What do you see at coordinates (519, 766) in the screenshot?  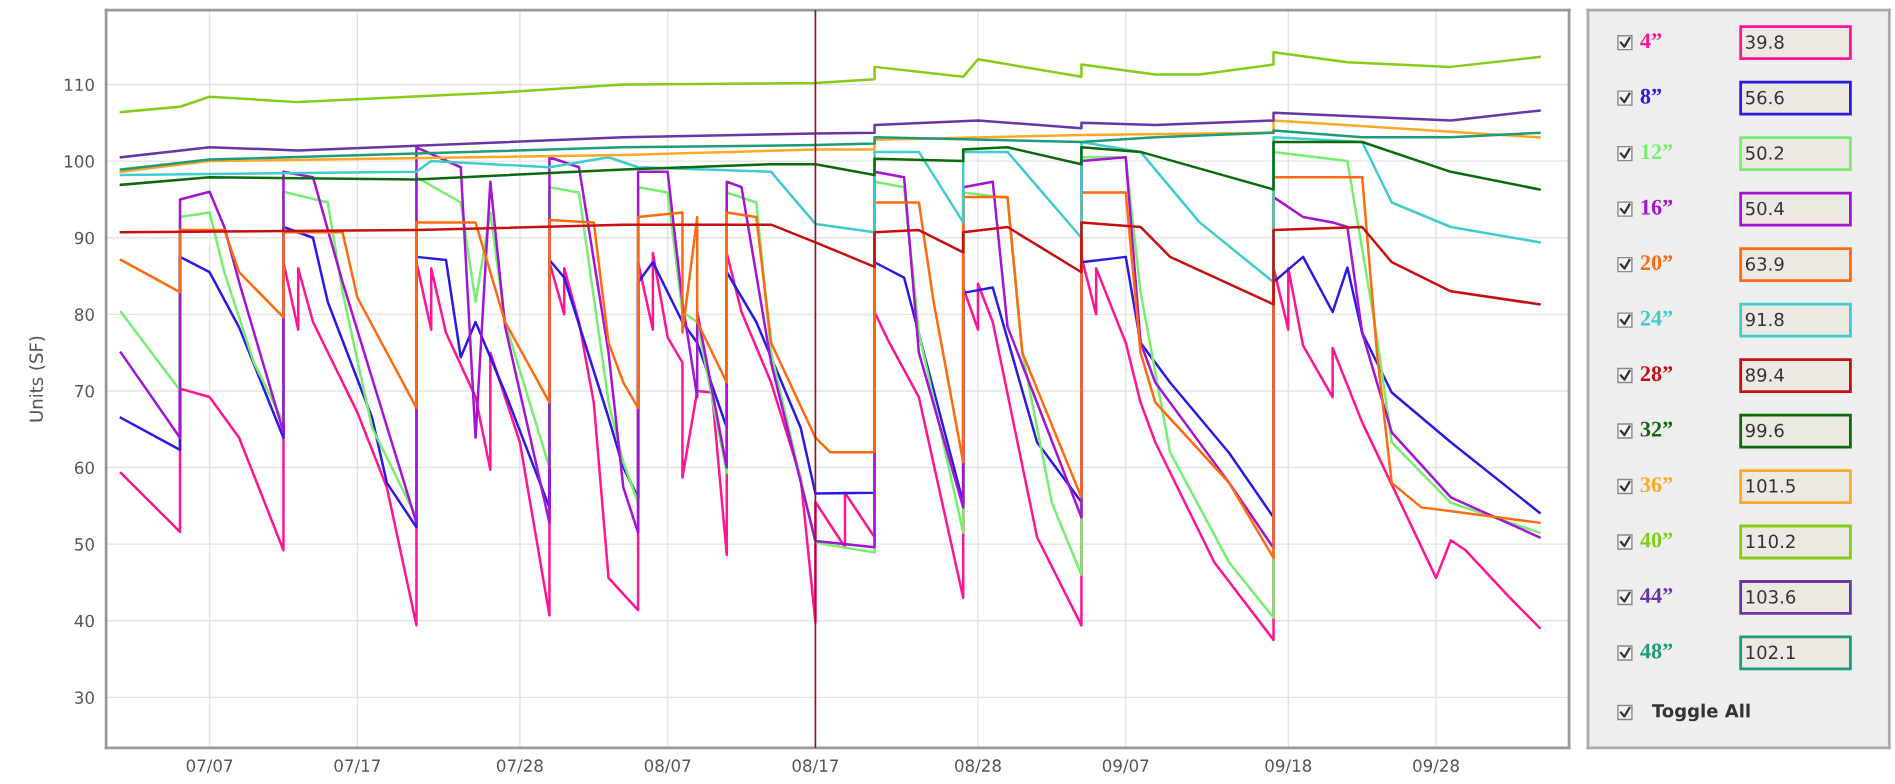 I see `x-tick-label: 07/28` at bounding box center [519, 766].